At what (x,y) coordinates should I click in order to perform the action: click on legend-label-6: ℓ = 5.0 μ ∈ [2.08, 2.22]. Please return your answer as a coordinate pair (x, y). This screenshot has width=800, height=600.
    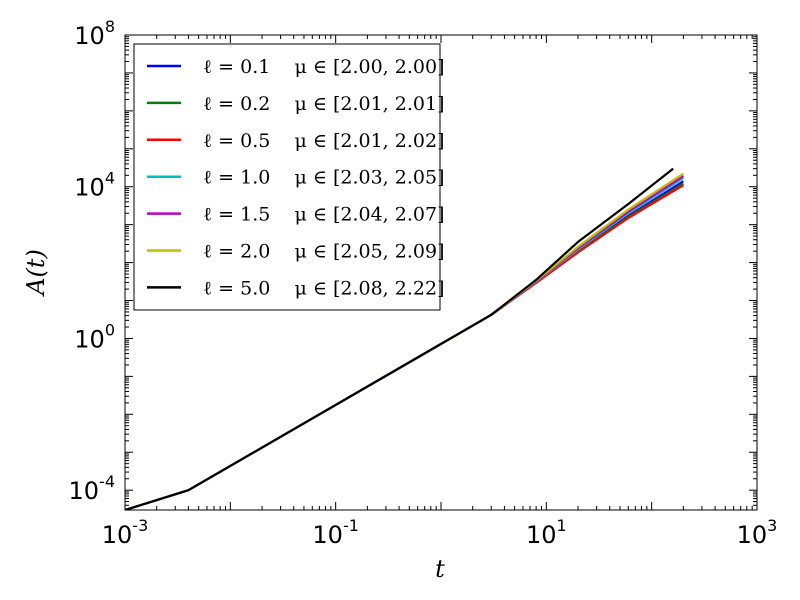
    Looking at the image, I should click on (323, 288).